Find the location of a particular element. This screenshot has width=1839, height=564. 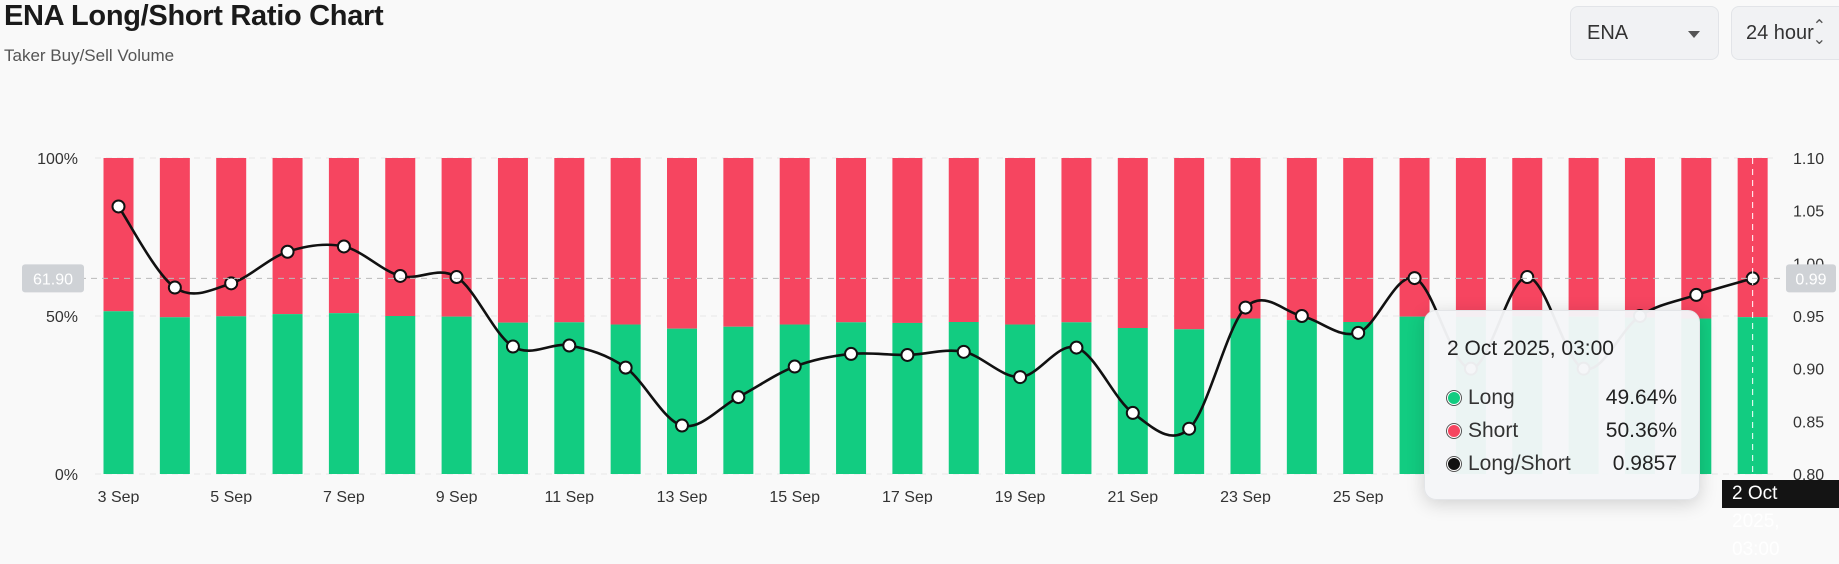

long-dot-icon is located at coordinates (1454, 397).